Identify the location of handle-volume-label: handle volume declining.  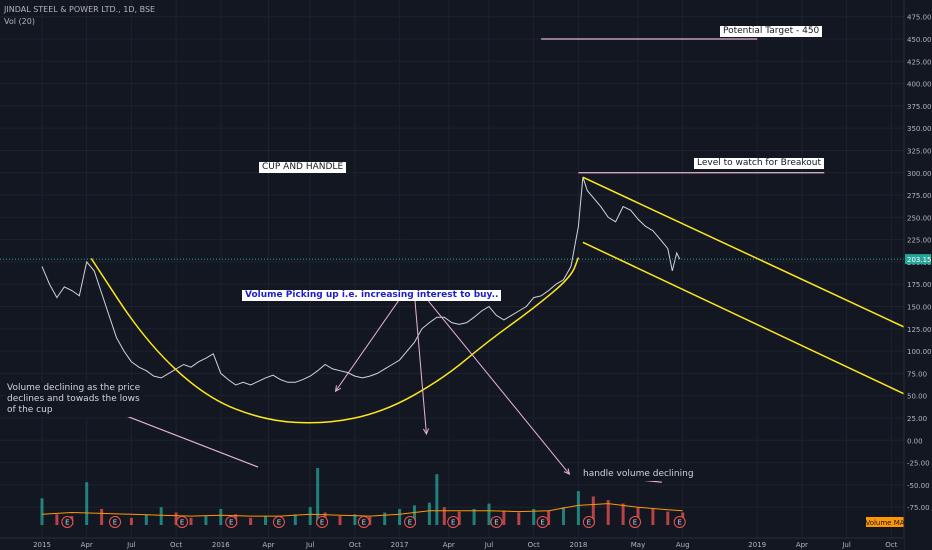
(638, 474).